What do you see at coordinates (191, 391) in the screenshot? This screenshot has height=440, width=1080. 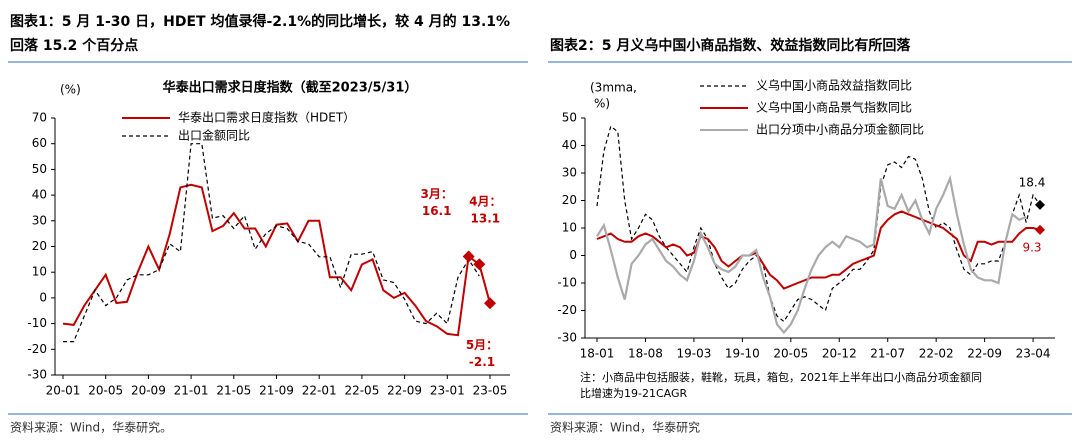 I see `x-tick-label: 21-01` at bounding box center [191, 391].